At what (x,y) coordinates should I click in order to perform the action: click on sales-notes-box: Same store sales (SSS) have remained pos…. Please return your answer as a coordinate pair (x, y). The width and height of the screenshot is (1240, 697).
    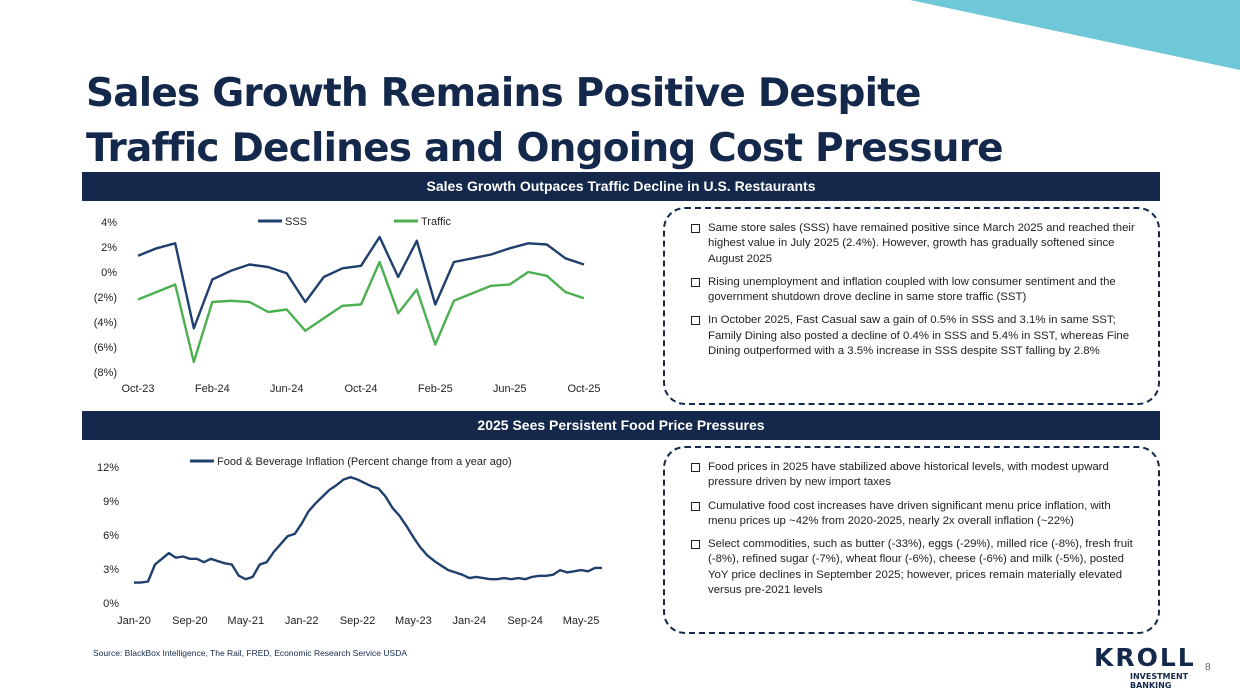
    Looking at the image, I should click on (911, 306).